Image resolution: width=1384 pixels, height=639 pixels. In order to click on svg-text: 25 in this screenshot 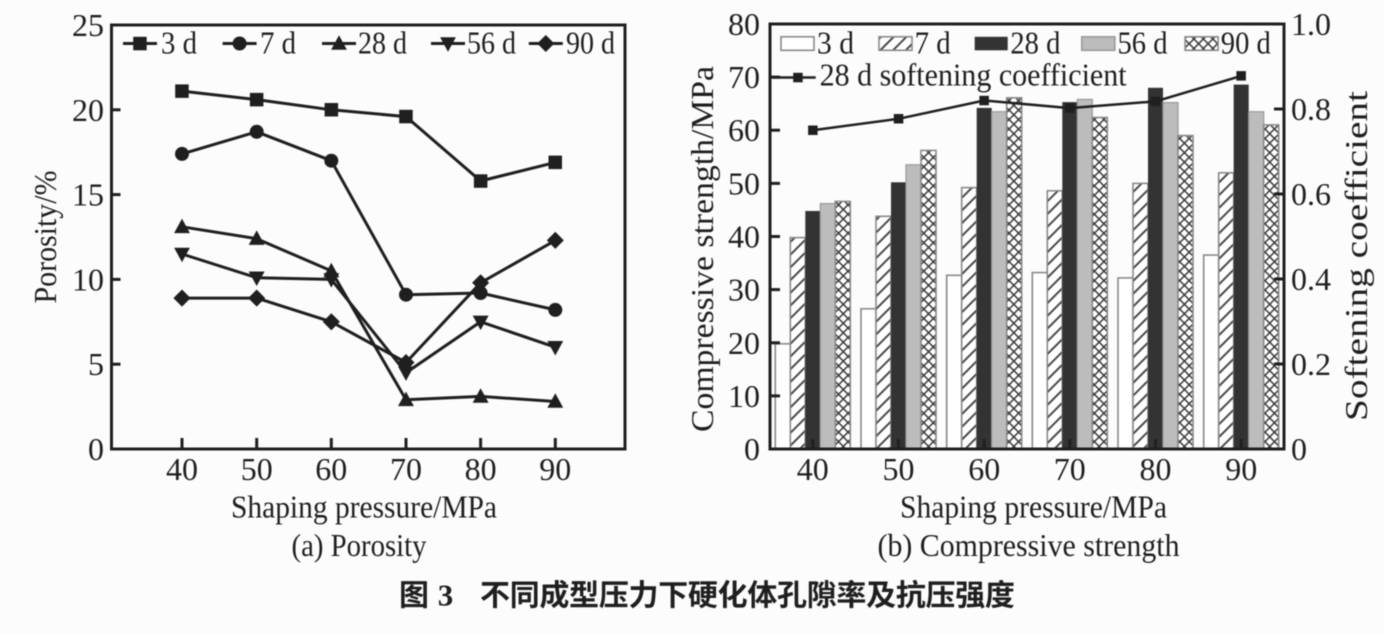, I will do `click(88, 25)`.